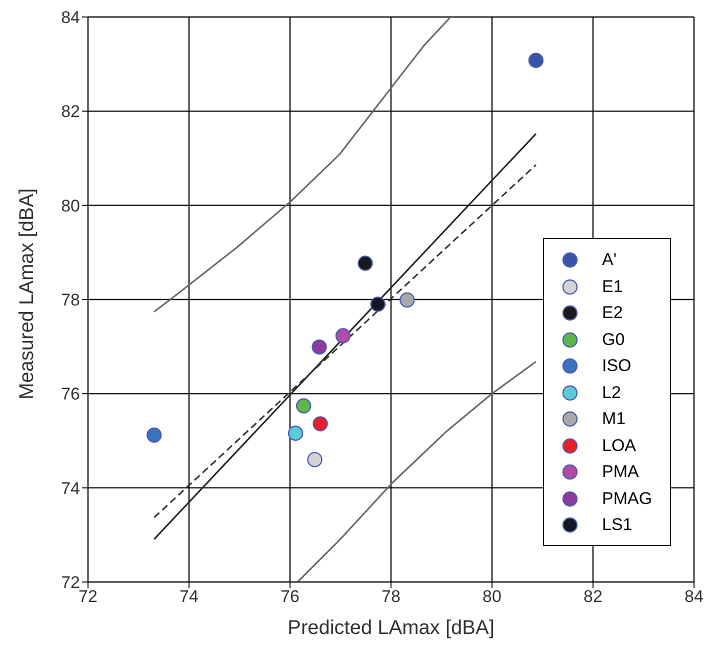 The height and width of the screenshot is (652, 715). I want to click on y-tick-label: 72, so click(70, 582).